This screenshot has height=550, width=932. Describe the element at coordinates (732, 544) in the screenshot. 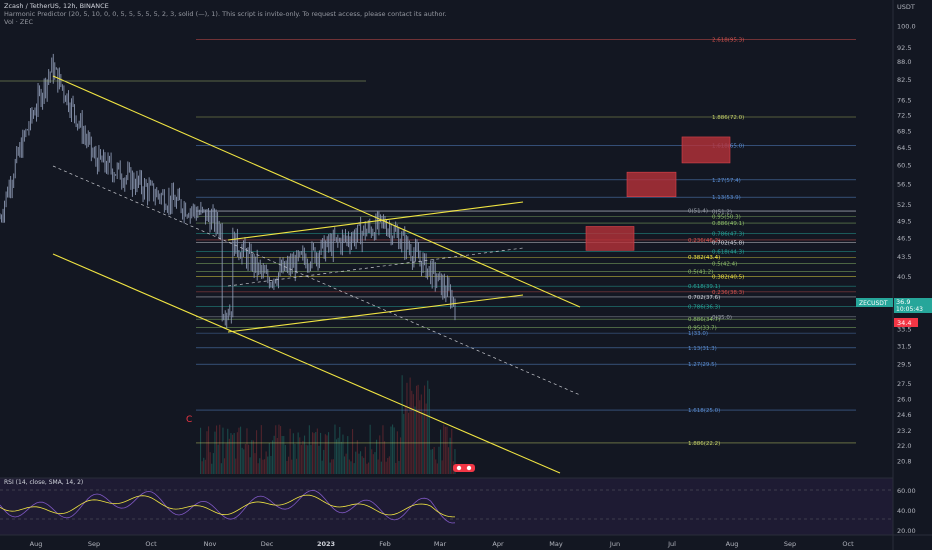

I see `time-tick: Aug` at that location.